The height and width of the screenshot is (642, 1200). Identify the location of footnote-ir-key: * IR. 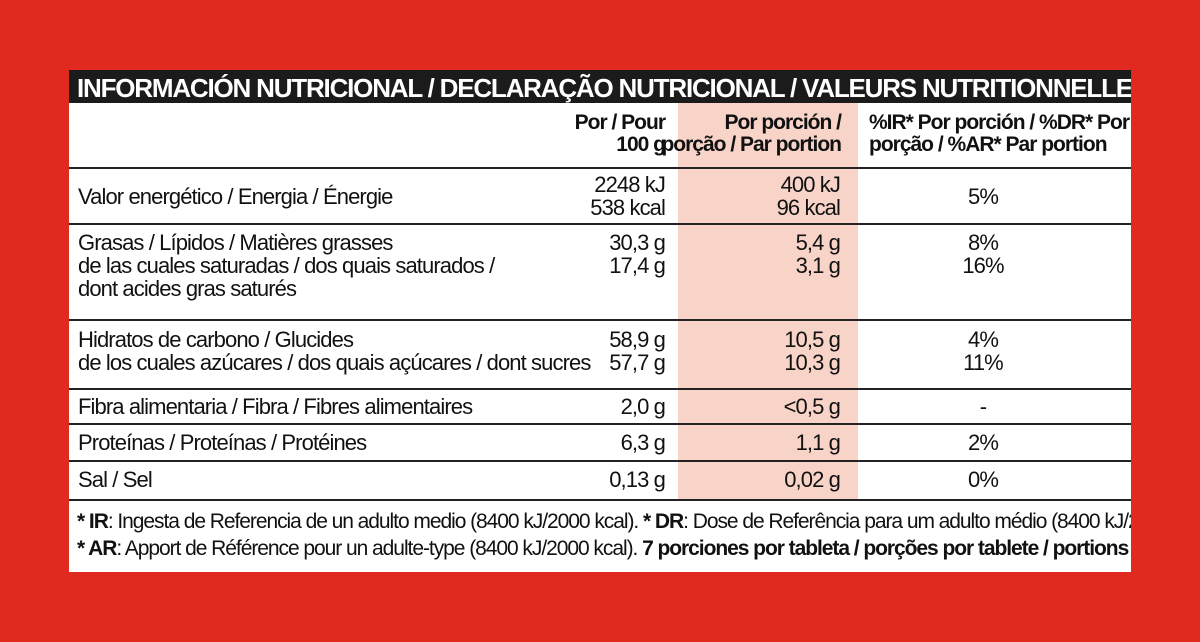
(93, 521).